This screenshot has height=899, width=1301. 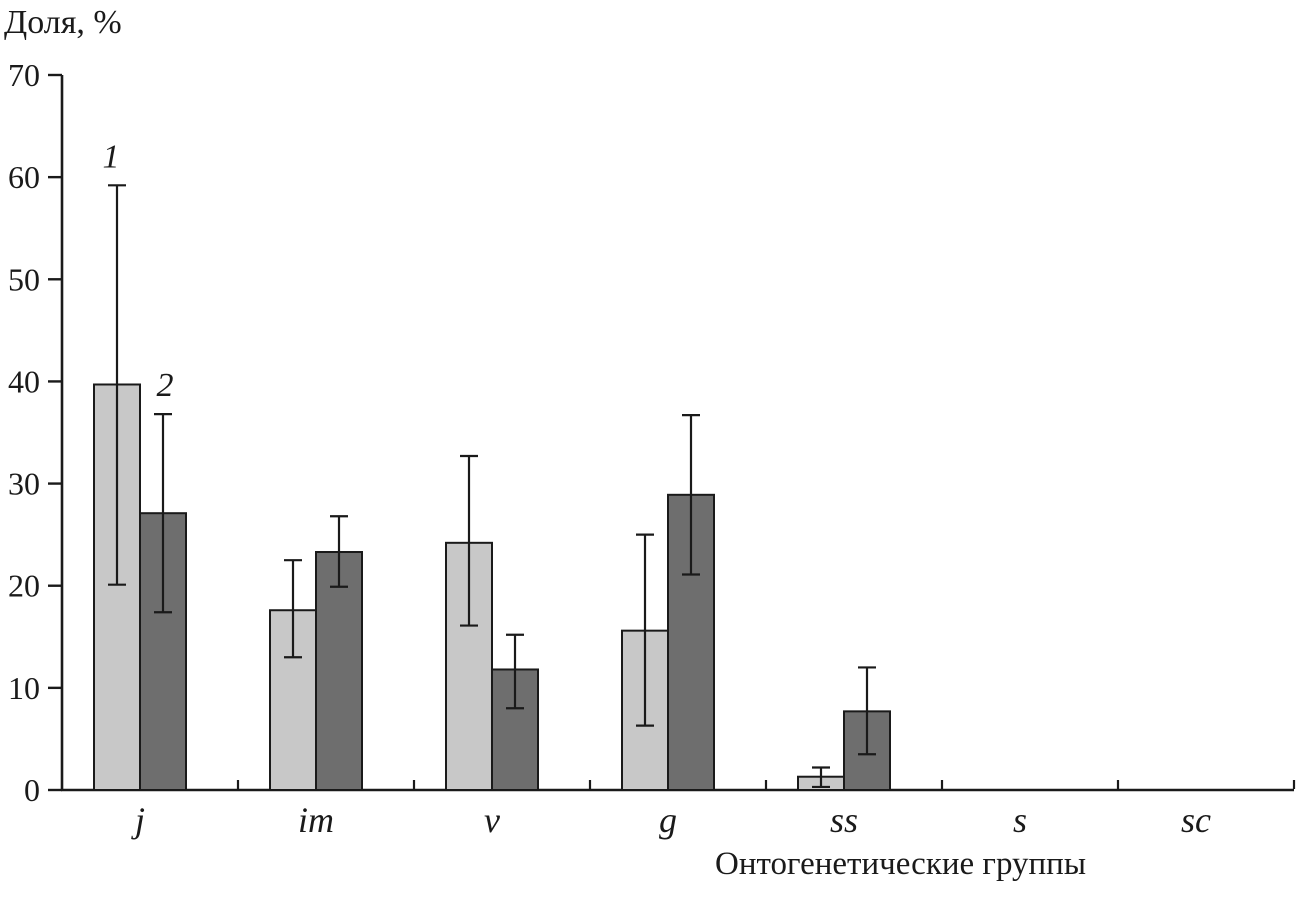 I want to click on category-label-j: j, so click(x=138, y=820).